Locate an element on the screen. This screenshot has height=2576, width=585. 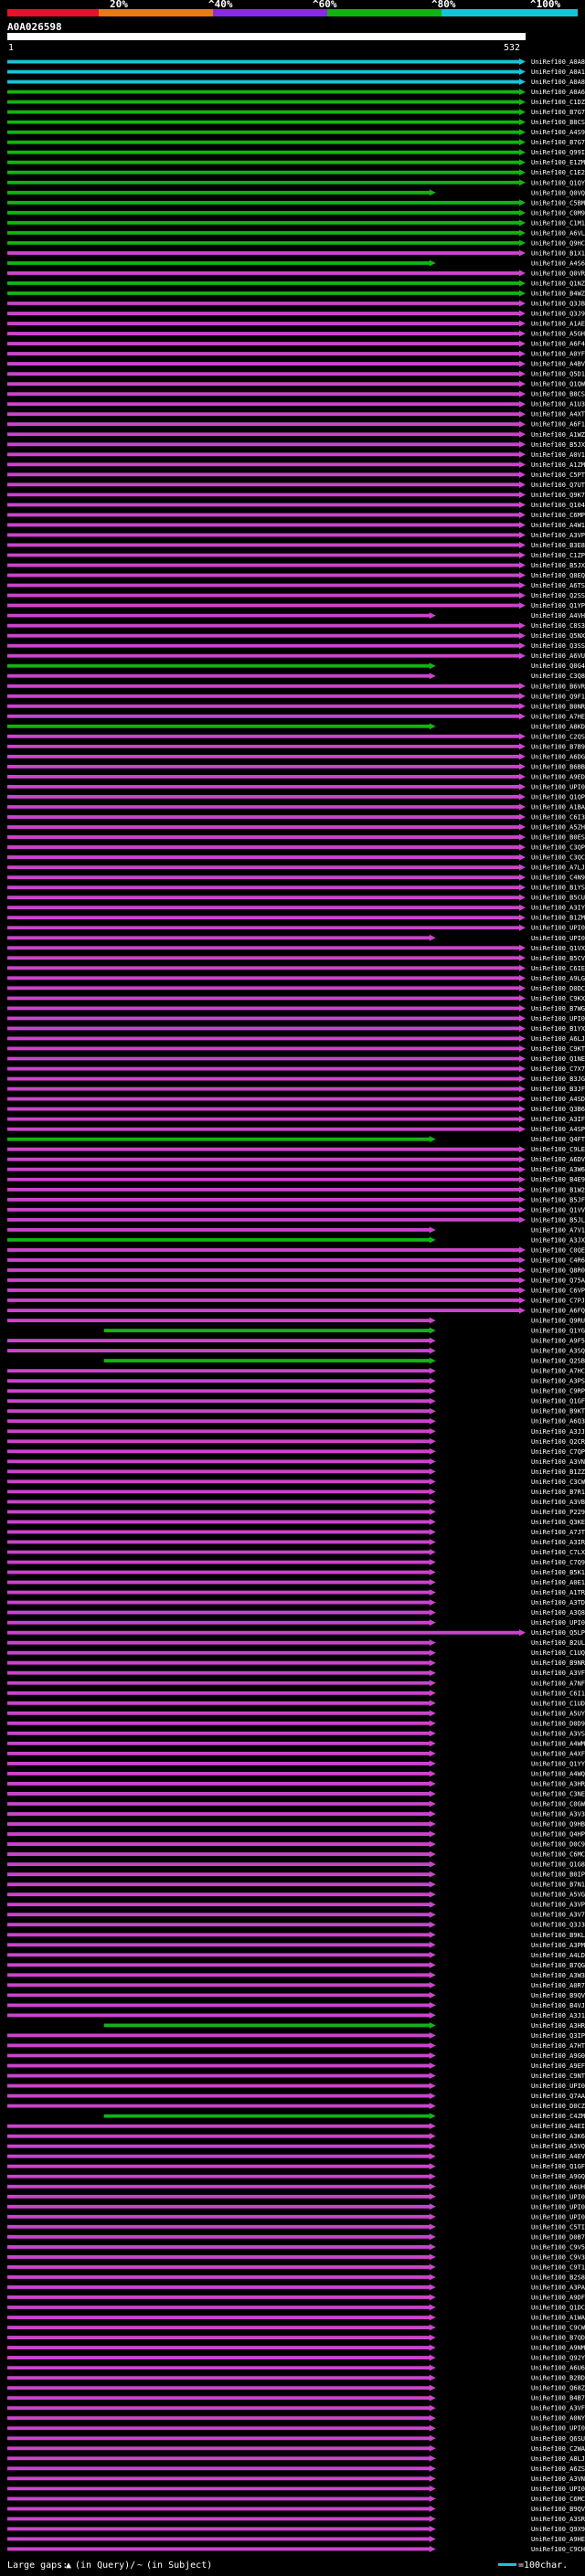
alignment-label: UniRef100_A0V123 is located at coordinates (558, 455).